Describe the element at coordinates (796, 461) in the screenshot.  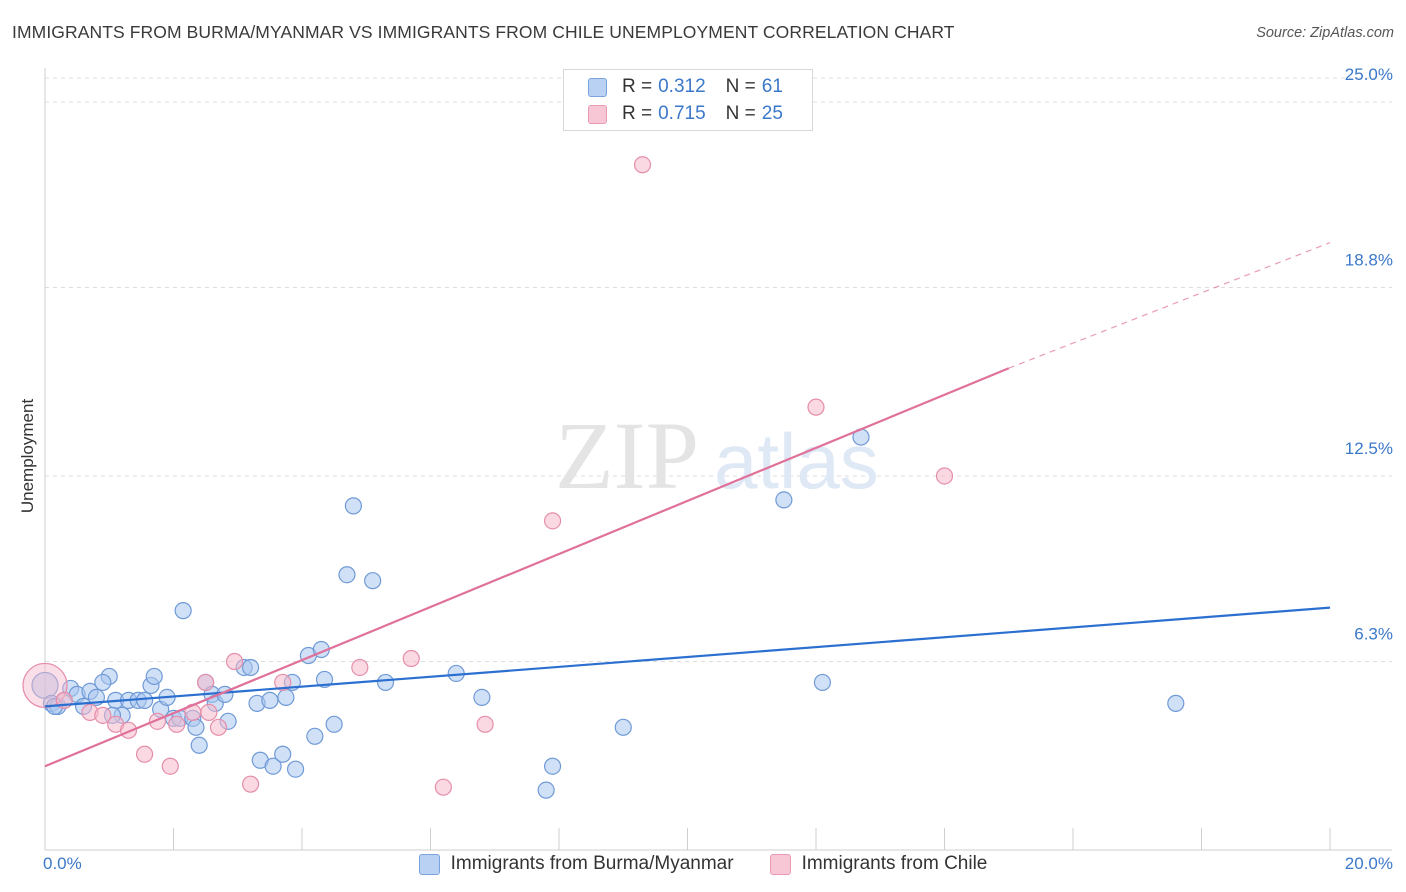
I see `watermark-atlas: atlas` at that location.